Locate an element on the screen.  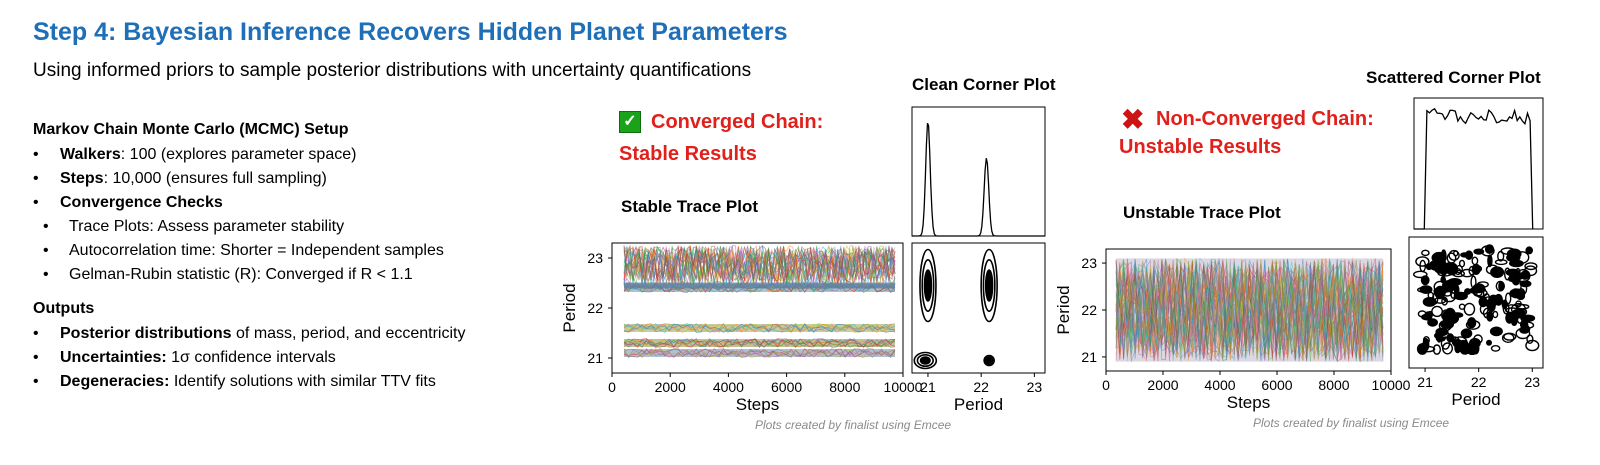
nonconverged-header: Non-Converged Chain: is located at coordinates (1265, 119).